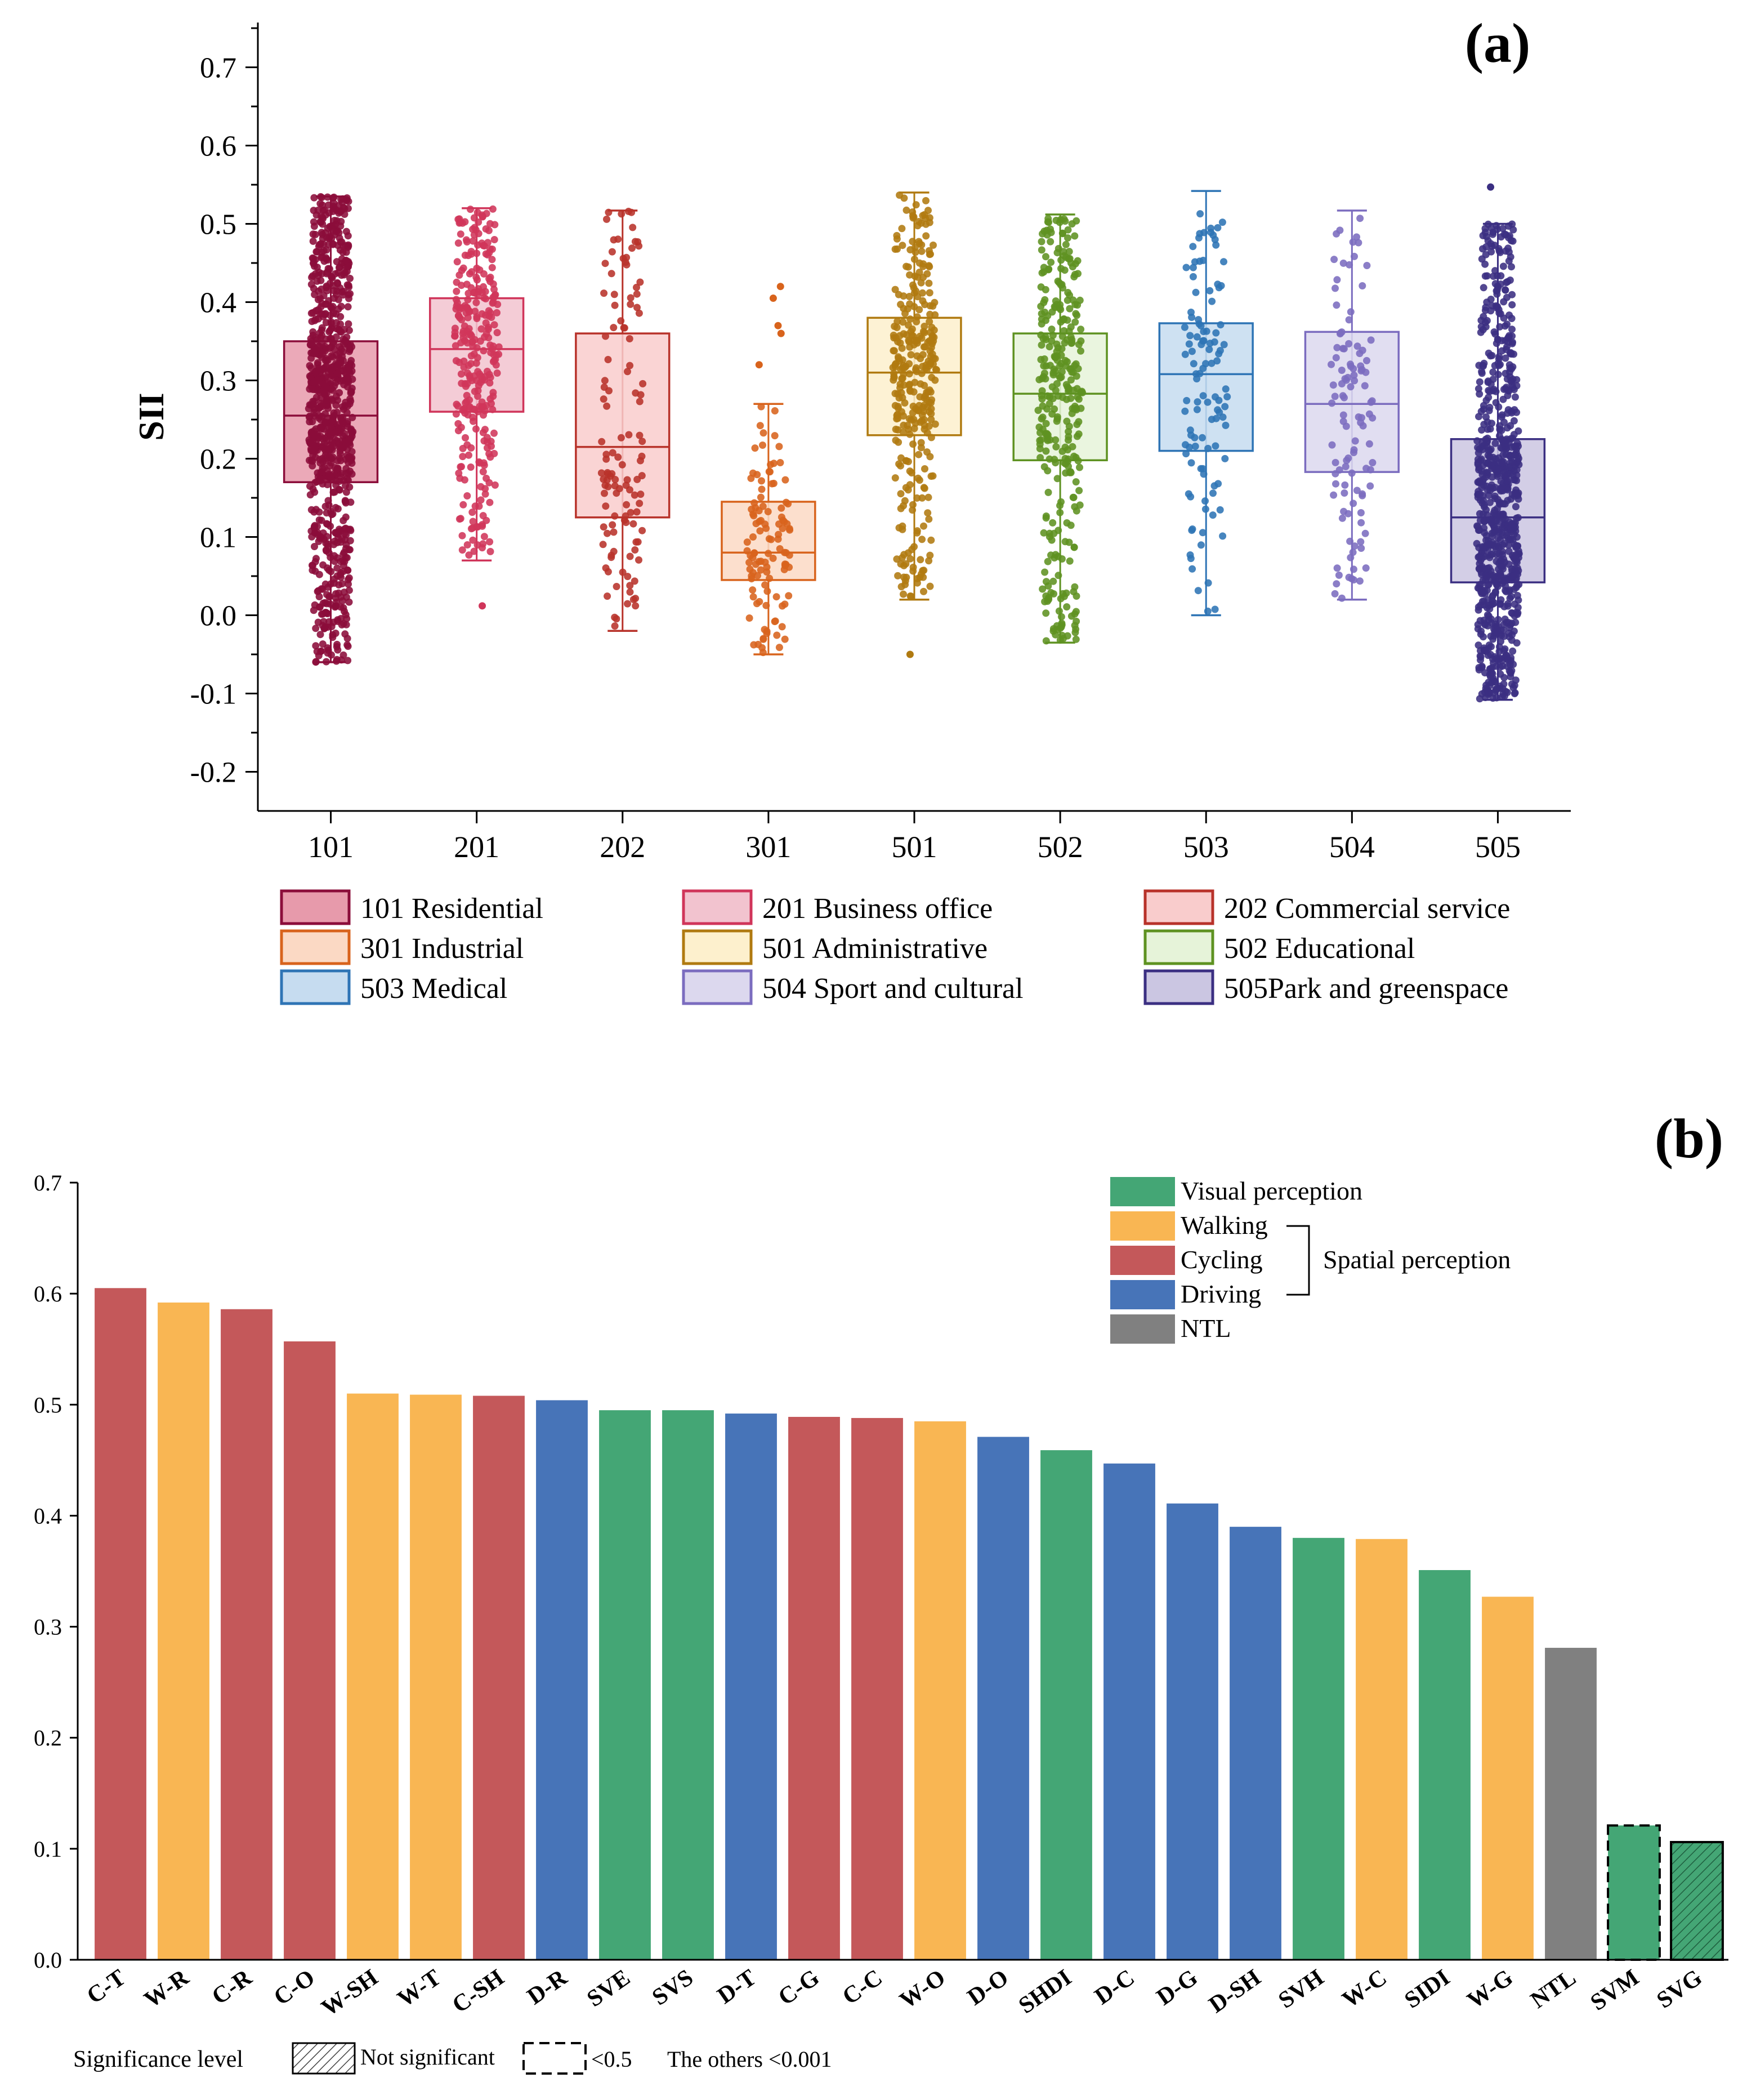 The height and width of the screenshot is (2100, 1747). I want to click on legend-a-label: 101 Residential, so click(451, 909).